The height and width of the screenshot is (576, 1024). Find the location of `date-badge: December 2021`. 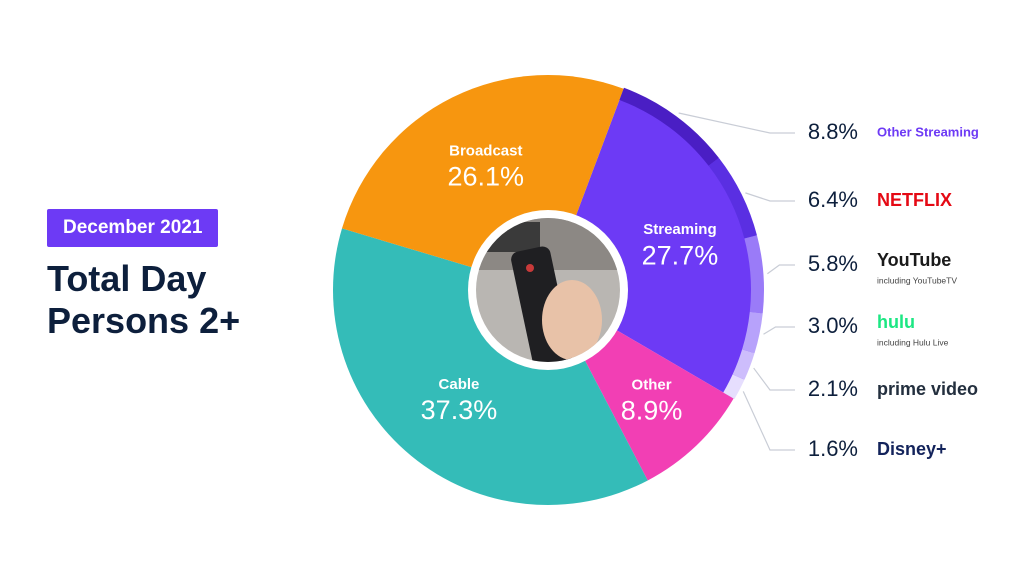

date-badge: December 2021 is located at coordinates (133, 228).